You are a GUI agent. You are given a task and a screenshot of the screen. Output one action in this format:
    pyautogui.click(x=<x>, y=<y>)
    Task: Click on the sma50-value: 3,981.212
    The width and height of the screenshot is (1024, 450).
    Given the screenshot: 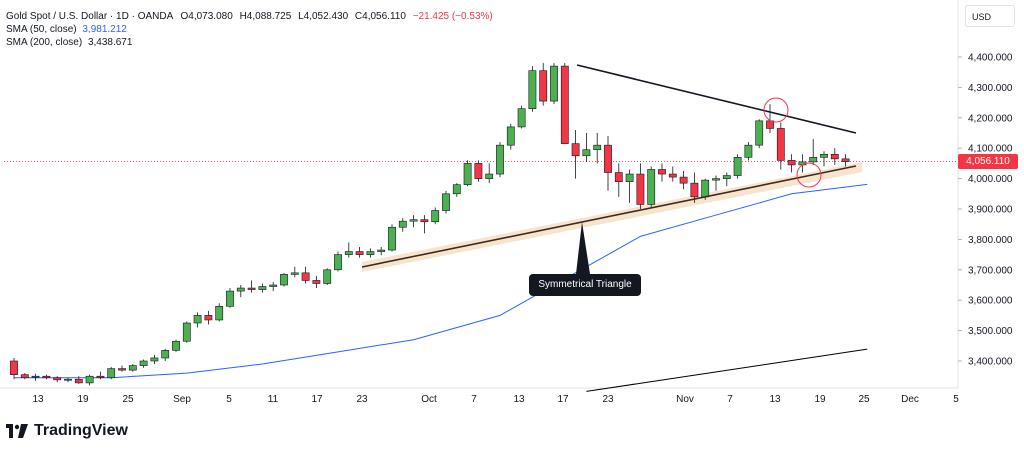 What is the action you would take?
    pyautogui.click(x=104, y=29)
    